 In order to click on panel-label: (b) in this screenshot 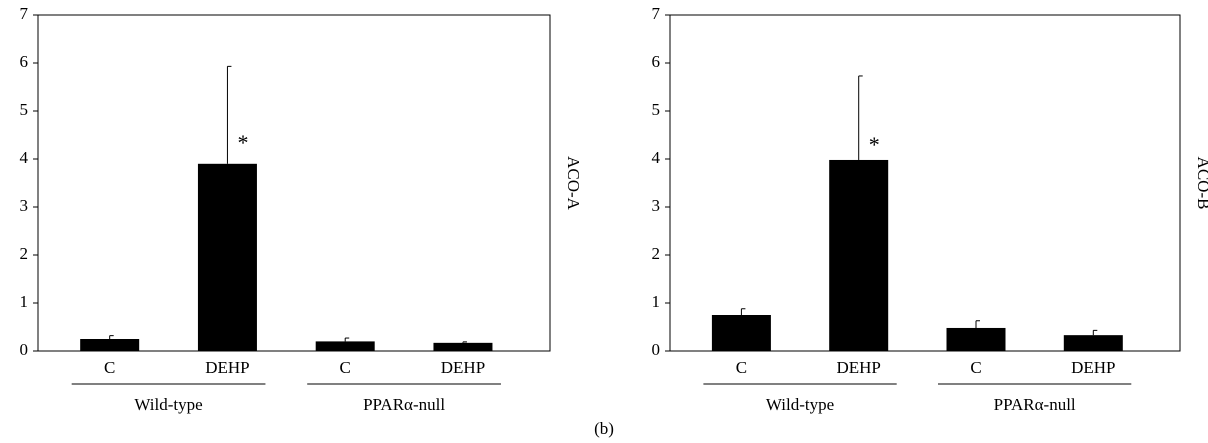, I will do `click(604, 428)`.